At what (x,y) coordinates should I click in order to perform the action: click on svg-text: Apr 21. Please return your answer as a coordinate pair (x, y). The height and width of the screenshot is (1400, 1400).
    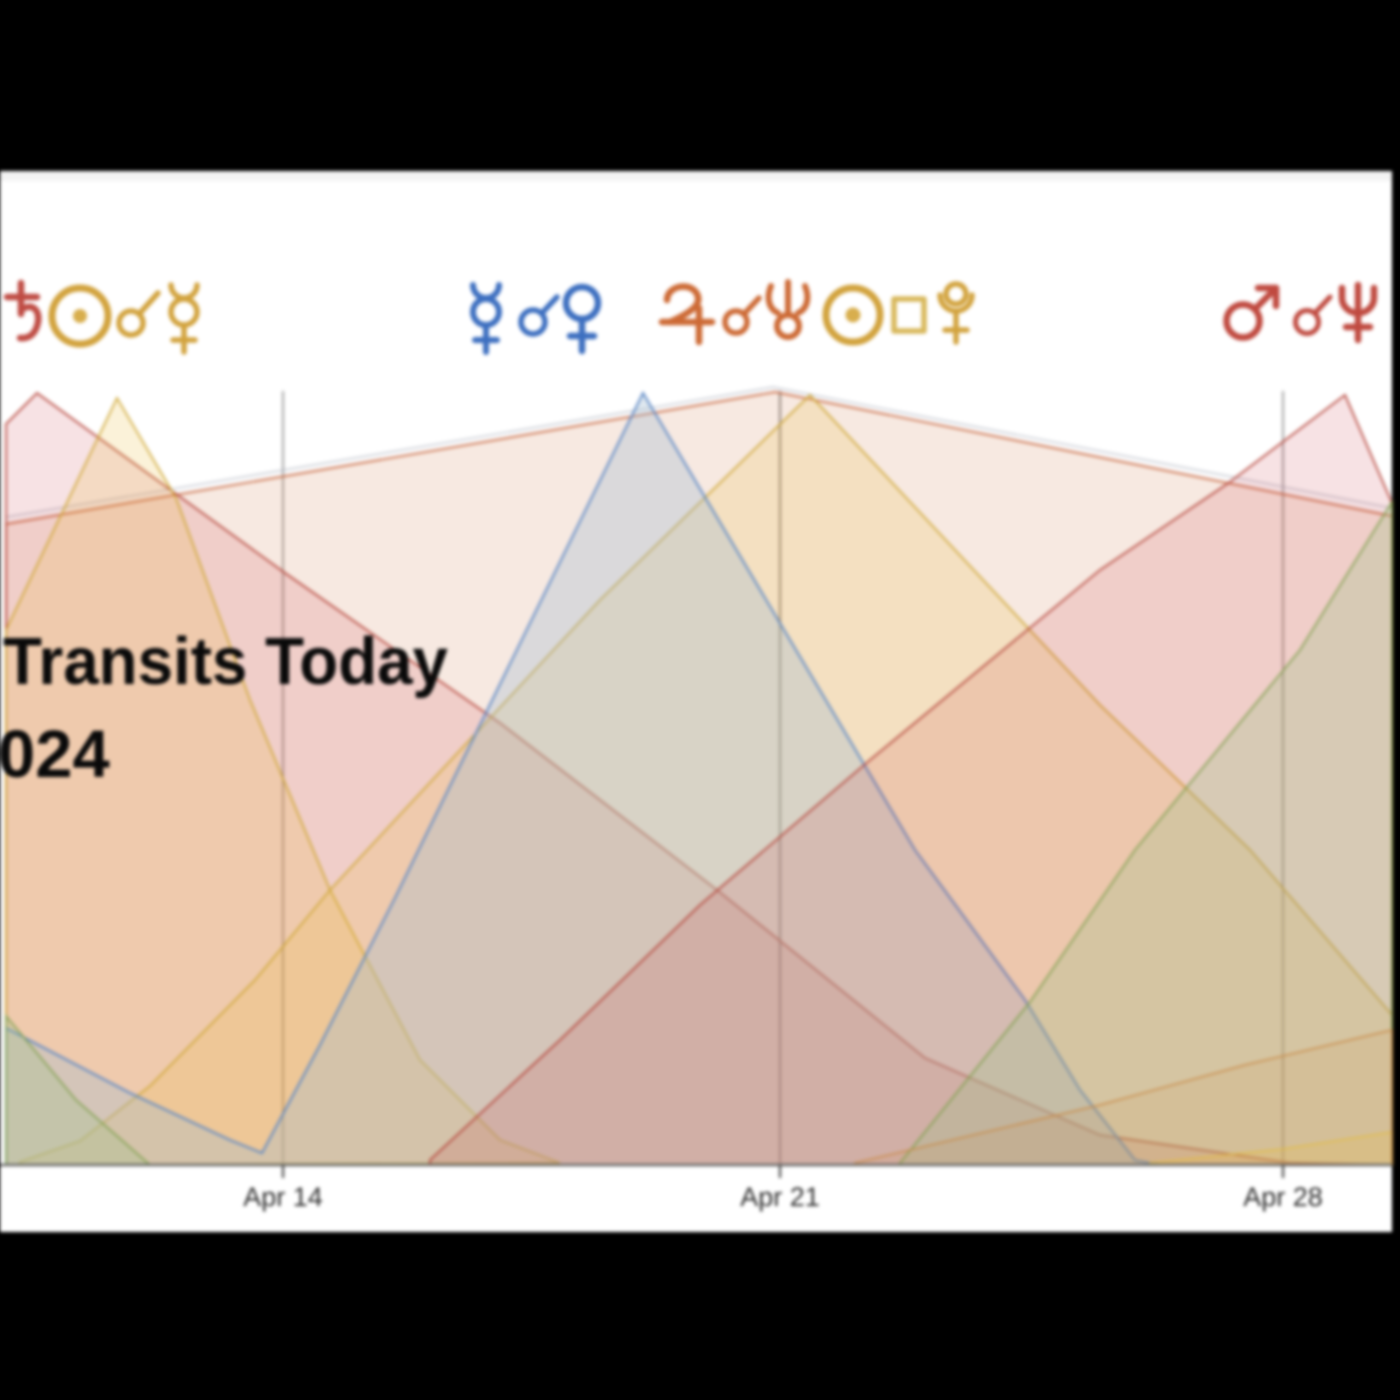
    Looking at the image, I should click on (780, 1197).